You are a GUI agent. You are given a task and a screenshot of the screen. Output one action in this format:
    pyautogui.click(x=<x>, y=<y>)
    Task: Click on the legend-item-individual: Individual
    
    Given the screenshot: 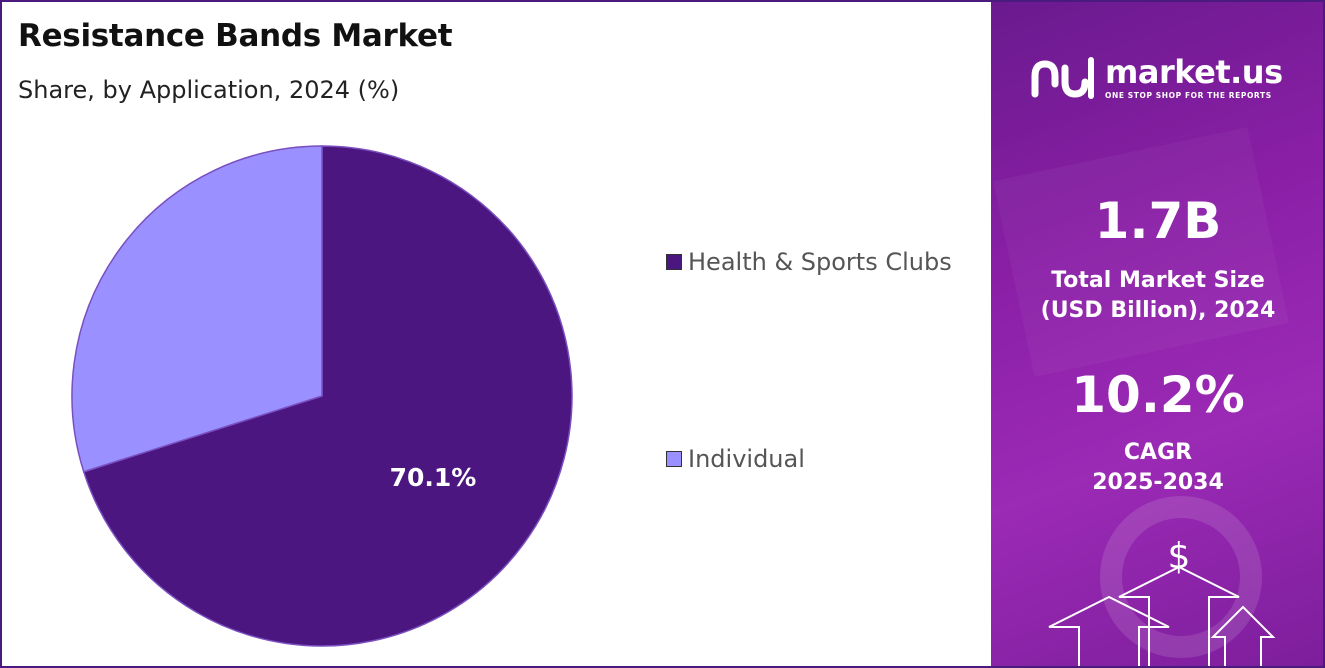 What is the action you would take?
    pyautogui.click(x=735, y=459)
    